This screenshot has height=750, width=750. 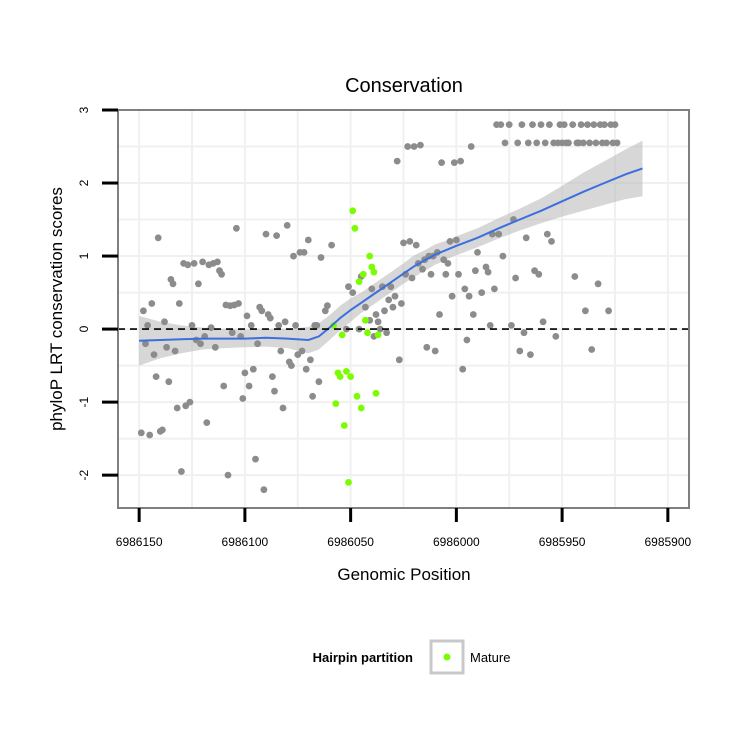 What do you see at coordinates (84, 255) in the screenshot?
I see `y-tick-label: 1` at bounding box center [84, 255].